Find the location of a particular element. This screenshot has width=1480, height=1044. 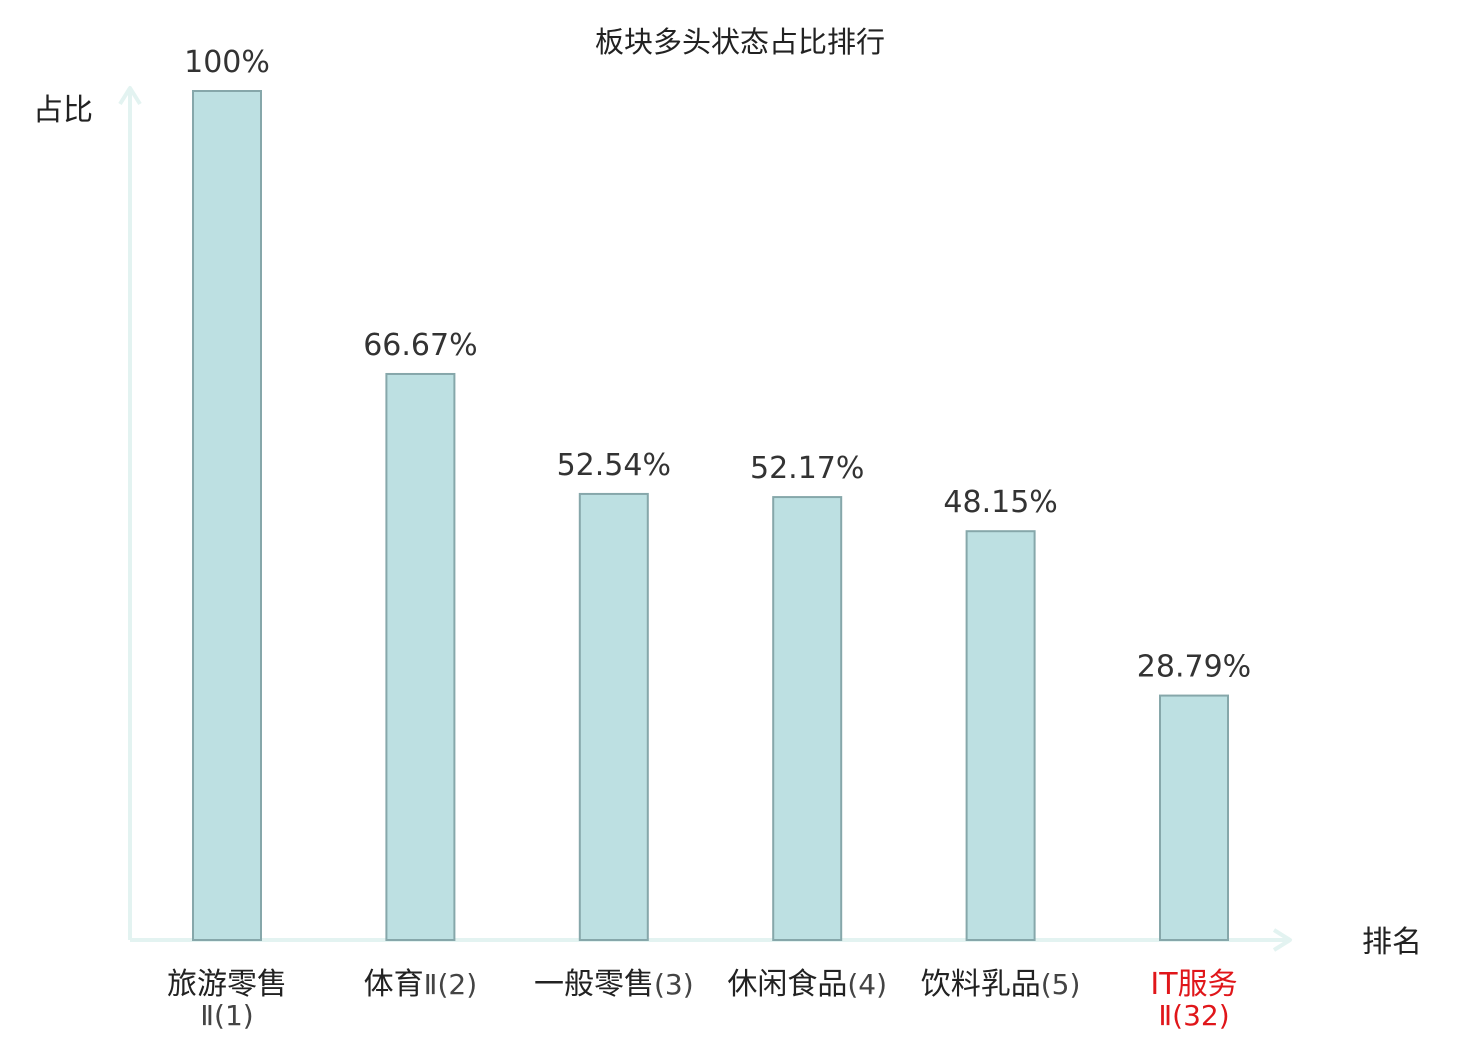

value-label: 48.15% is located at coordinates (1000, 502).